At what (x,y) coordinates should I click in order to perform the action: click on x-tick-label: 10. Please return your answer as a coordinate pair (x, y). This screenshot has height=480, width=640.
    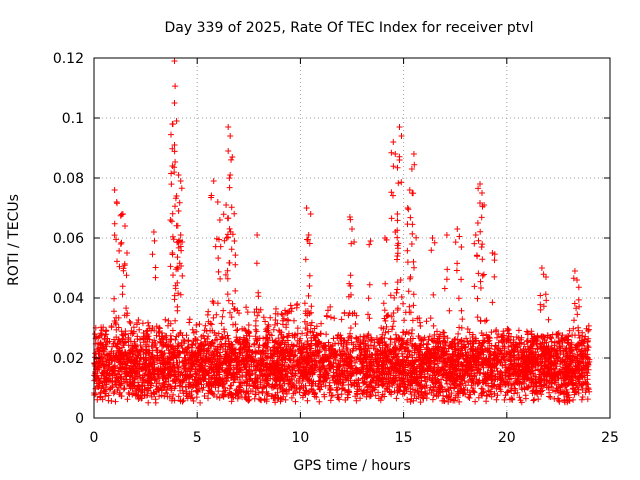
    Looking at the image, I should click on (300, 438).